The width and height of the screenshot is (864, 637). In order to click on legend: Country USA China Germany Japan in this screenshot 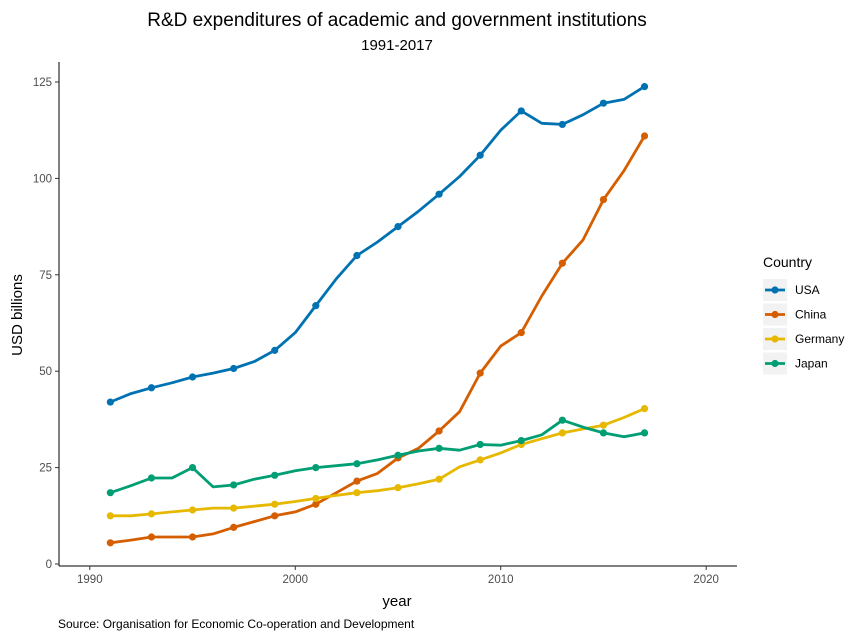, I will do `click(803, 314)`.